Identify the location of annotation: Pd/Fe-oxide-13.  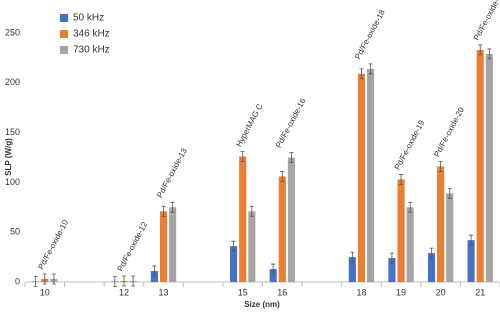
(172, 172).